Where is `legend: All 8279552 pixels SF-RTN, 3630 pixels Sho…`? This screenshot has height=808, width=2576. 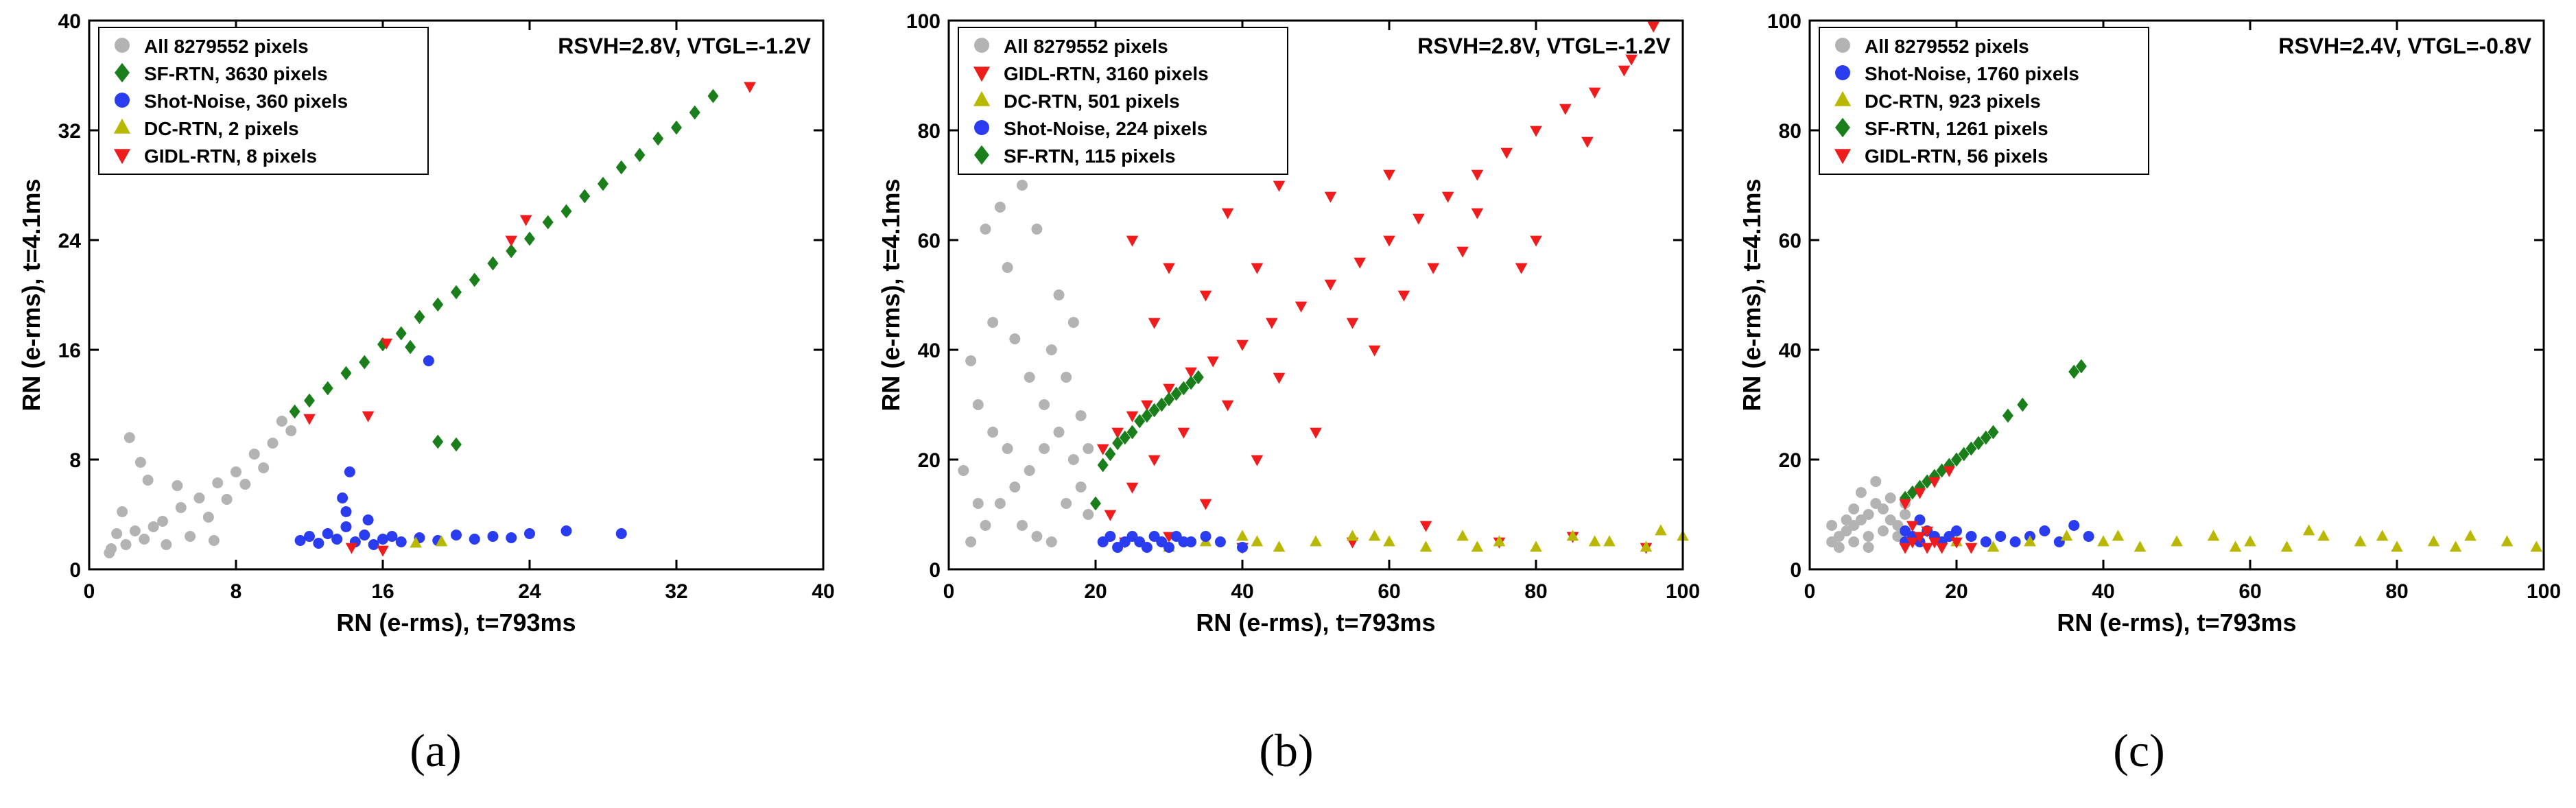 legend: All 8279552 pixels SF-RTN, 3630 pixels Sho… is located at coordinates (263, 101).